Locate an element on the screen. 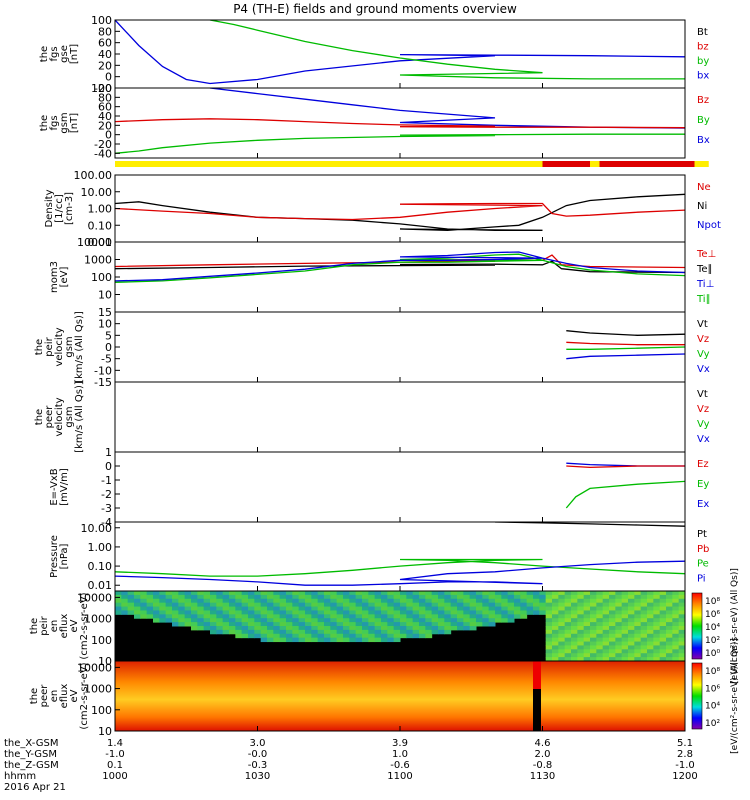 The image size is (750, 800). ylabel-line: the is located at coordinates (44, 54).